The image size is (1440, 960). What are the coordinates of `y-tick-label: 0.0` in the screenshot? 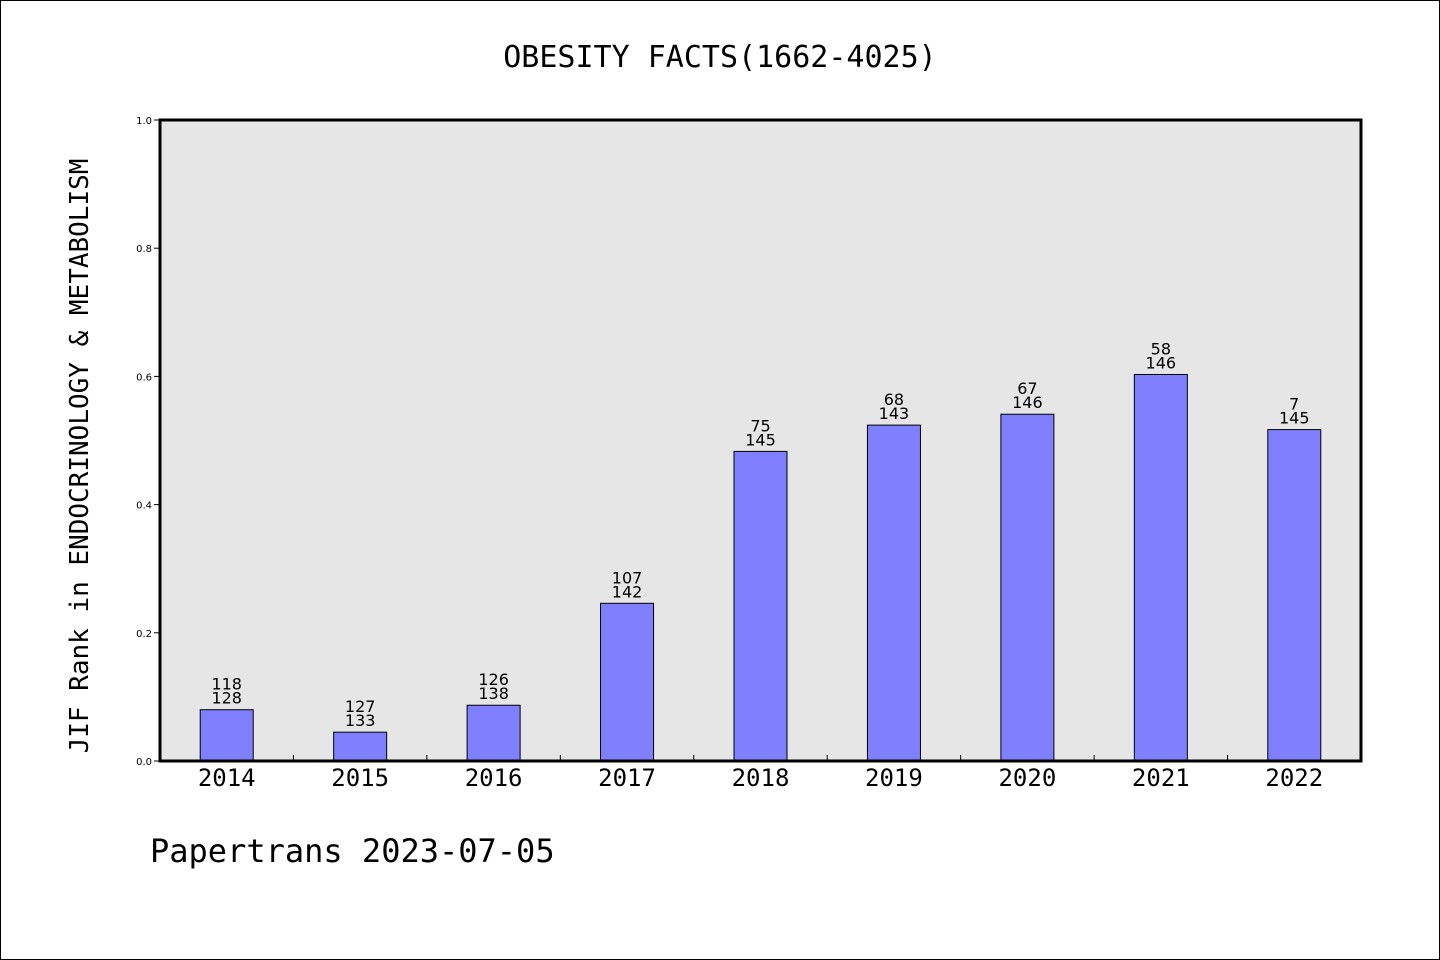 It's located at (144, 762).